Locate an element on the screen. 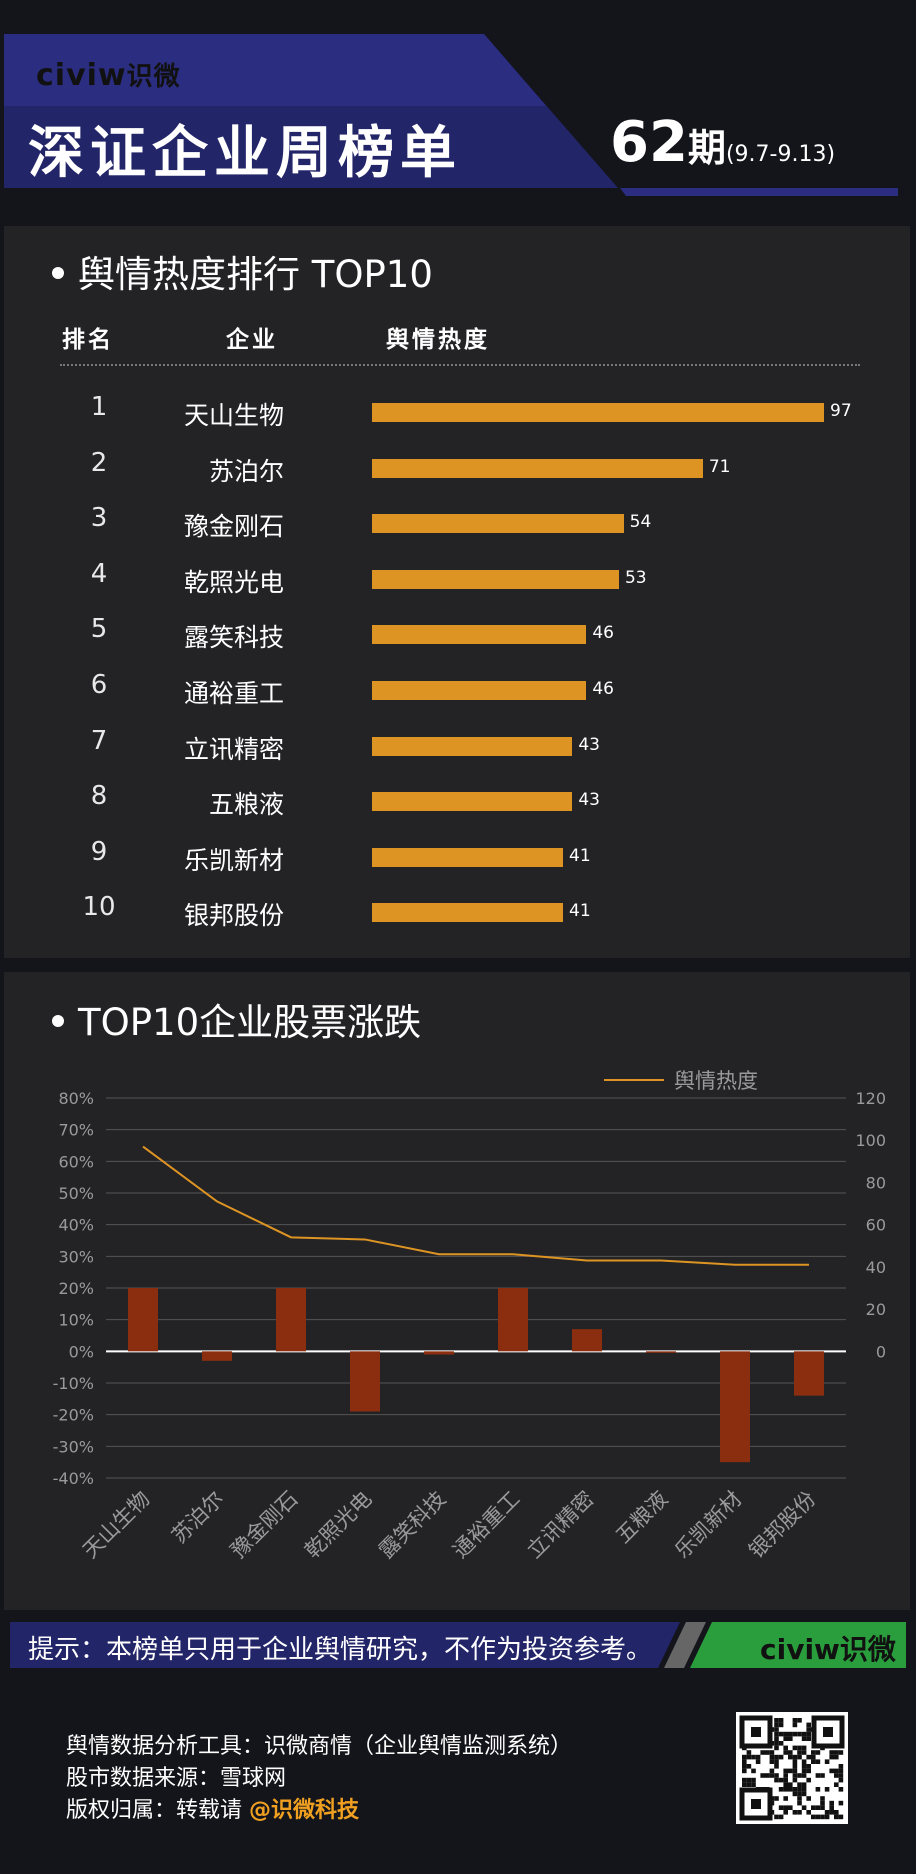 The height and width of the screenshot is (1874, 916). footer-tool: 舆情数据分析工具：识微商情（企业舆情监测系统） is located at coordinates (319, 1746).